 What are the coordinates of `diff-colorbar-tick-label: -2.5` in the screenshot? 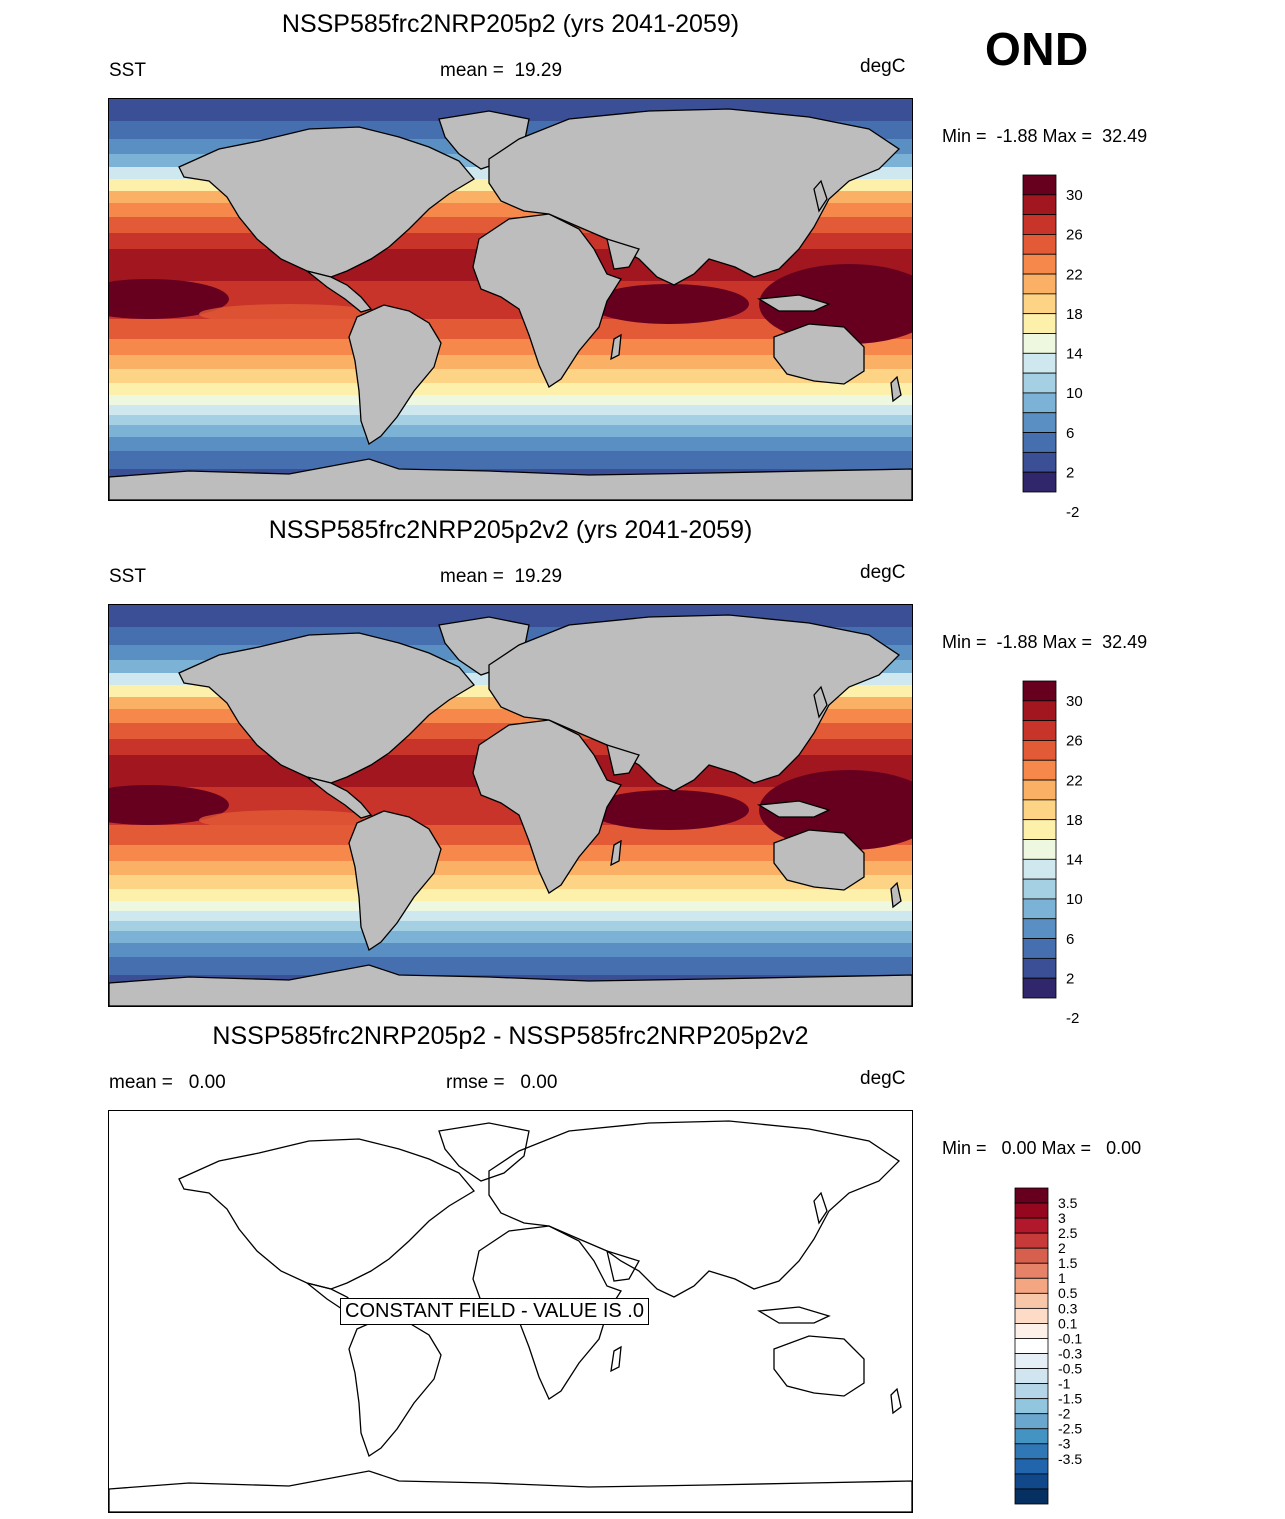 It's located at (1070, 1429).